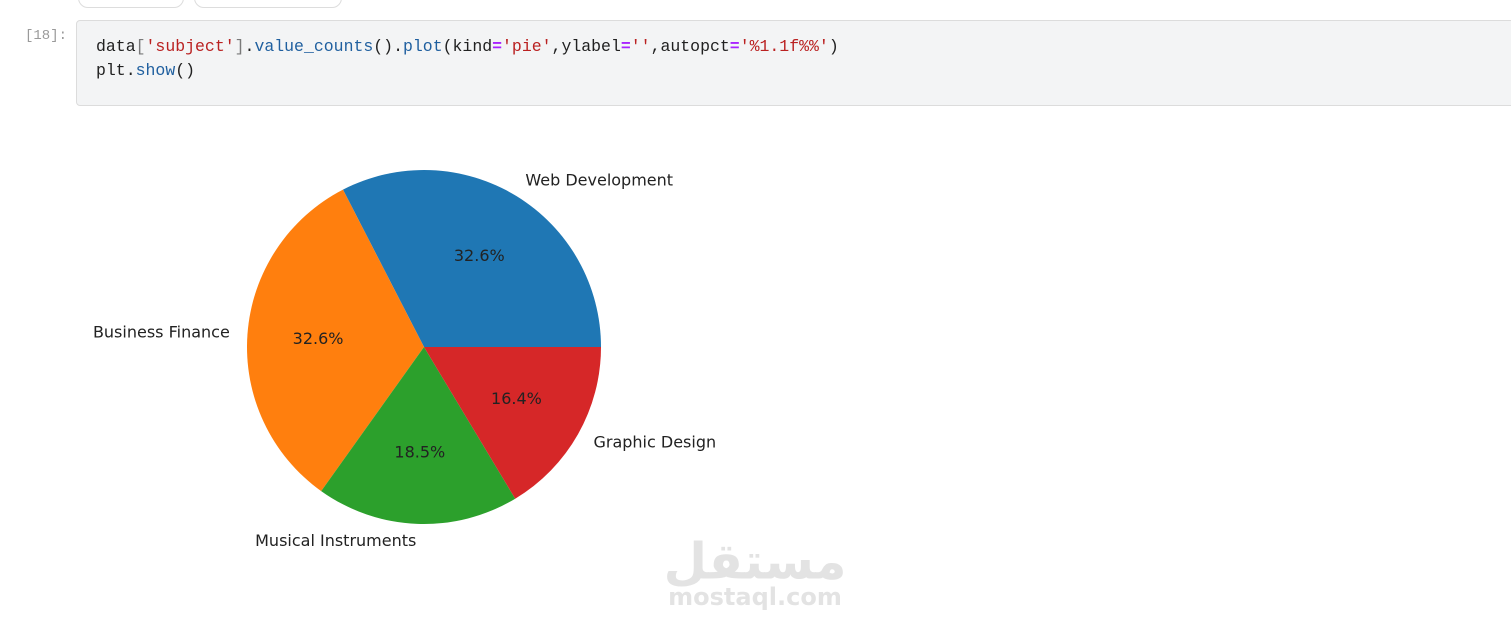 This screenshot has height=623, width=1511. Describe the element at coordinates (239, 46) in the screenshot. I see `code-token: ]` at that location.